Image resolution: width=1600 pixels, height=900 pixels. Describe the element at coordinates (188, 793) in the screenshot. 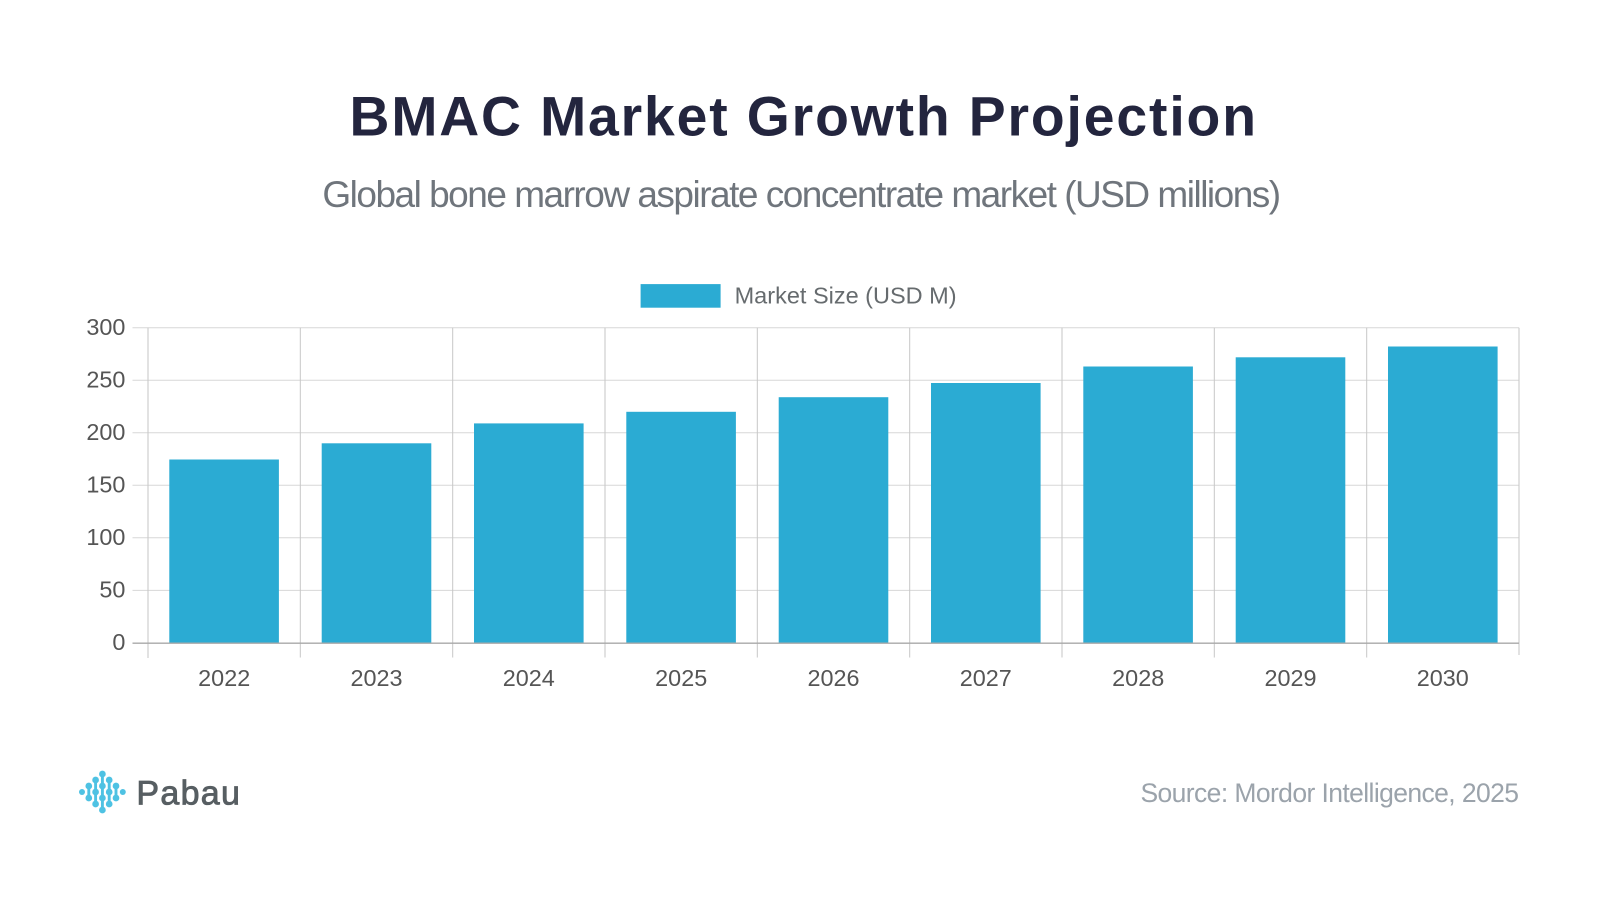

I see `svg-text: Pabau` at that location.